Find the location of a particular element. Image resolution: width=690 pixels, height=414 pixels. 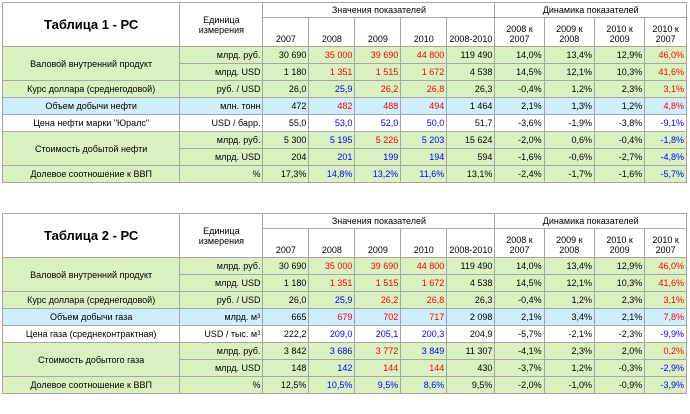

unit-cell: % is located at coordinates (221, 385).